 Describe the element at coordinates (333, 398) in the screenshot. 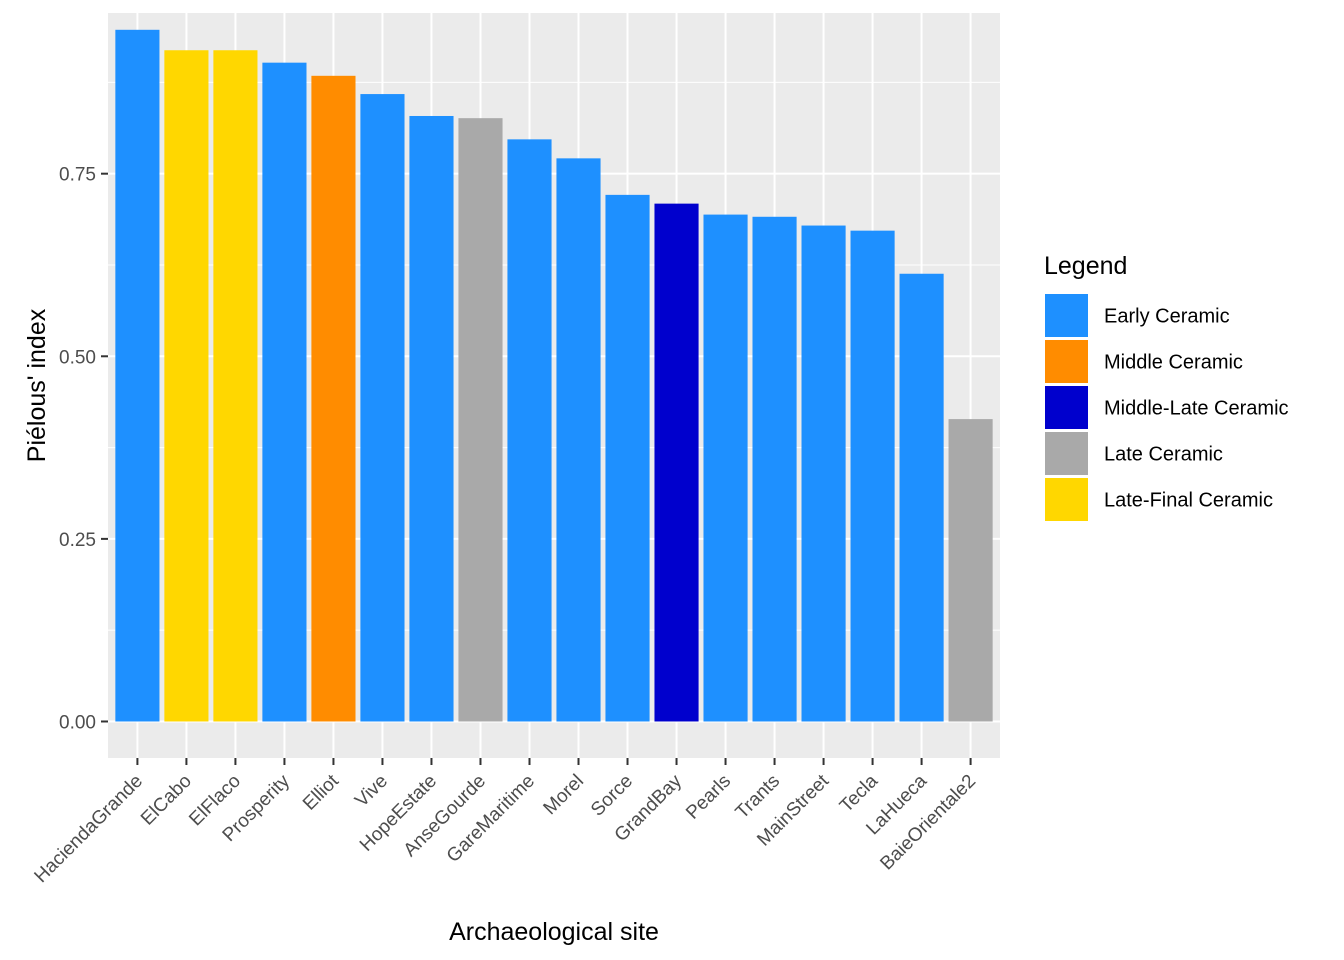

I see `bar-elliot` at that location.